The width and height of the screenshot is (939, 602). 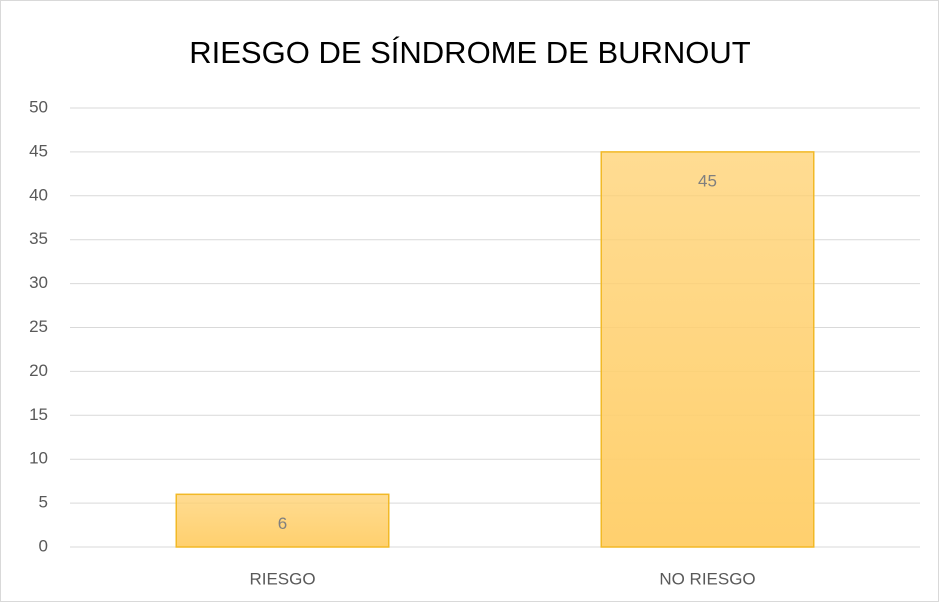 What do you see at coordinates (38, 106) in the screenshot?
I see `y-tick-label: 50` at bounding box center [38, 106].